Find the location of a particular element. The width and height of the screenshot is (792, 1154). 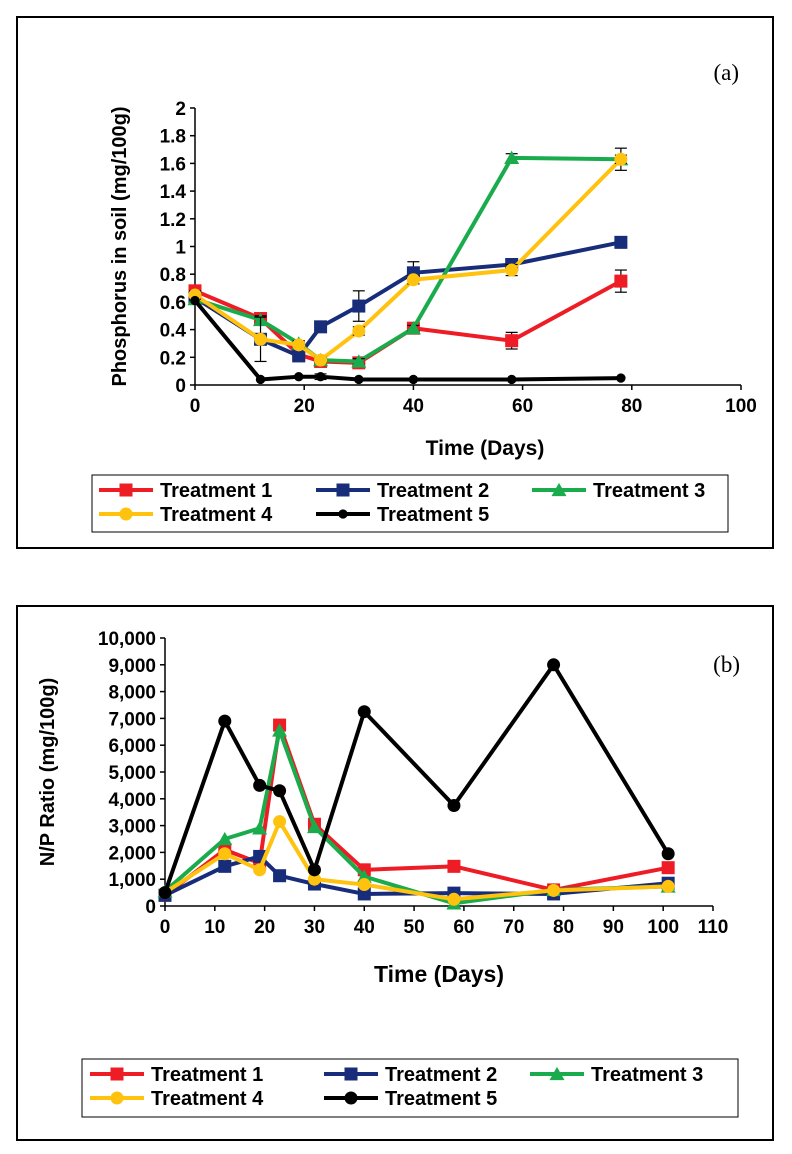

chart-b-x-tick-label: 40 is located at coordinates (364, 927).